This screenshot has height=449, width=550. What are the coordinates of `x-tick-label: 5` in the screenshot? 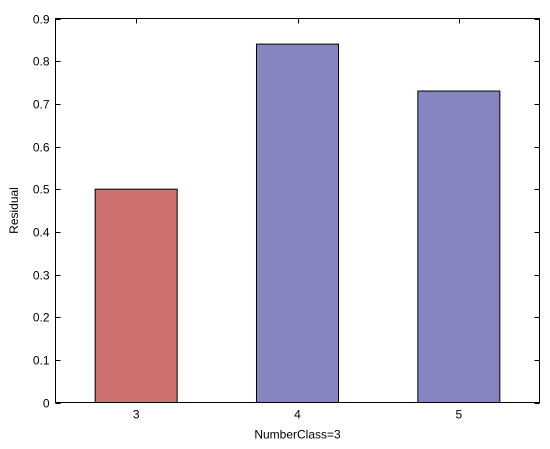 It's located at (458, 415).